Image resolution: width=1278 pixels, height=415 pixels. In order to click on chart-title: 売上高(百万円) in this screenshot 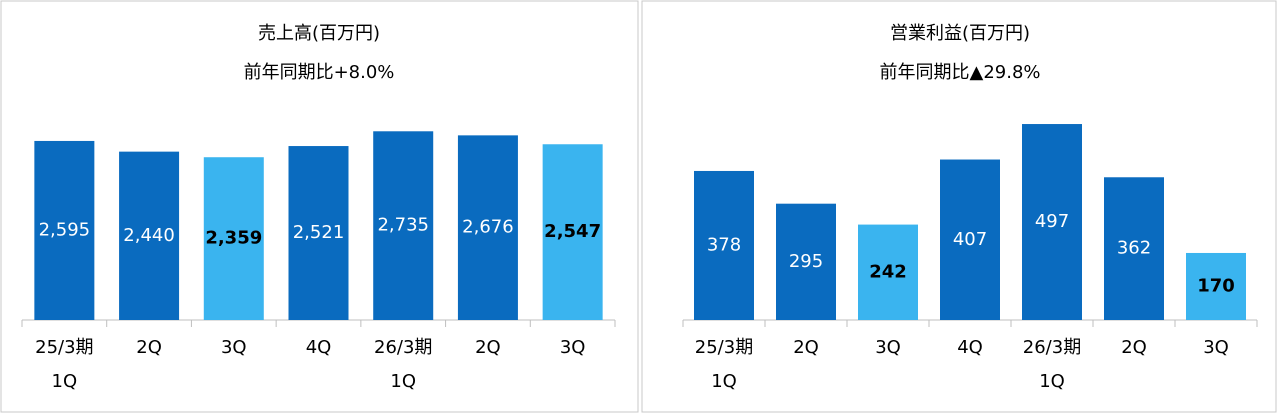, I will do `click(319, 33)`.